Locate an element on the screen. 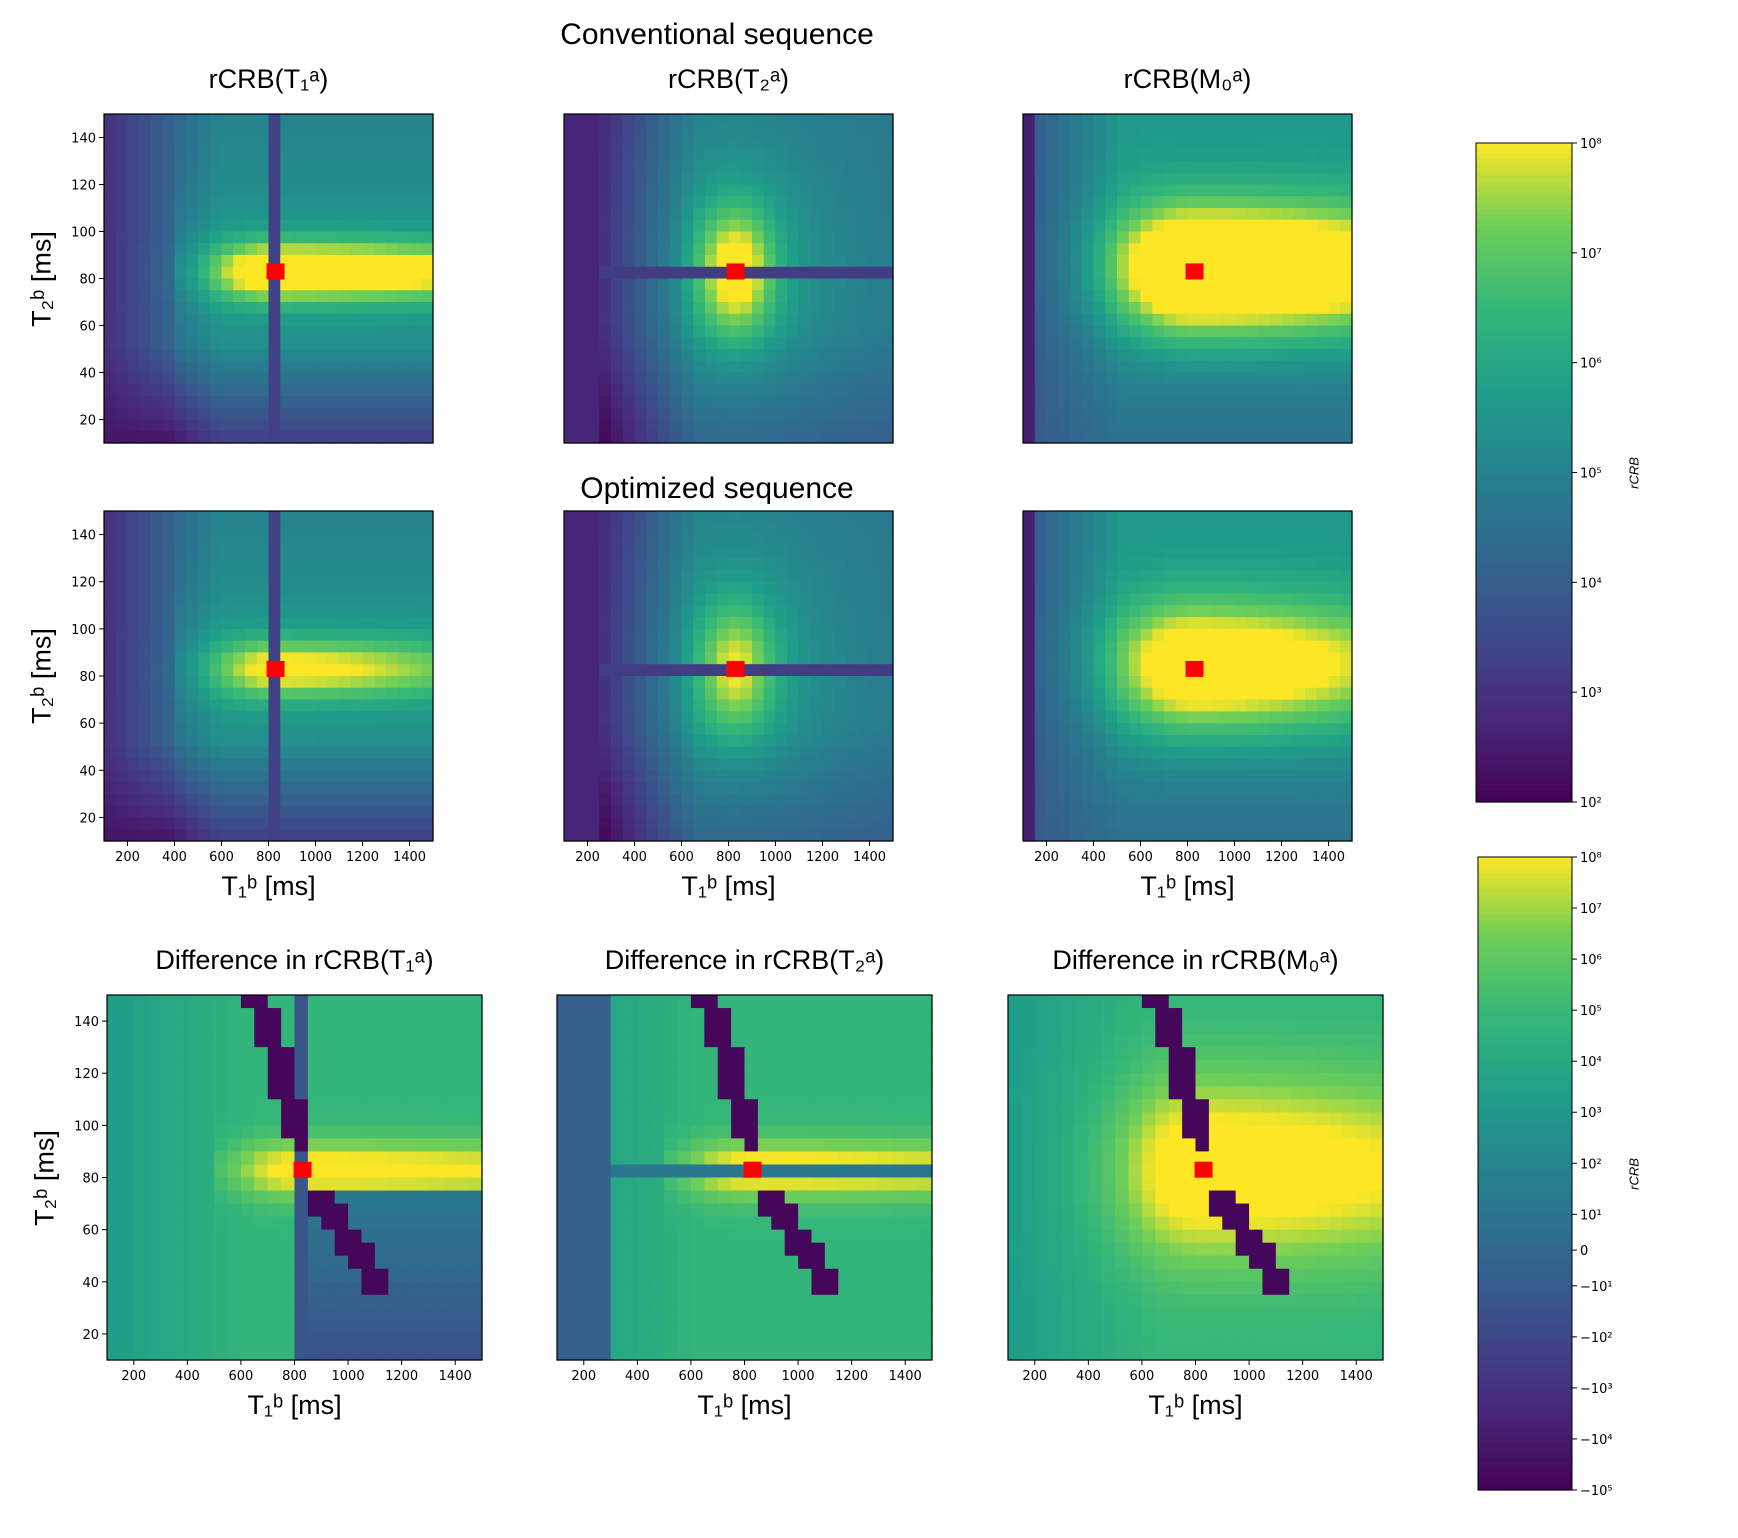 This screenshot has height=1538, width=1738. reference-marker is located at coordinates (1194, 668).